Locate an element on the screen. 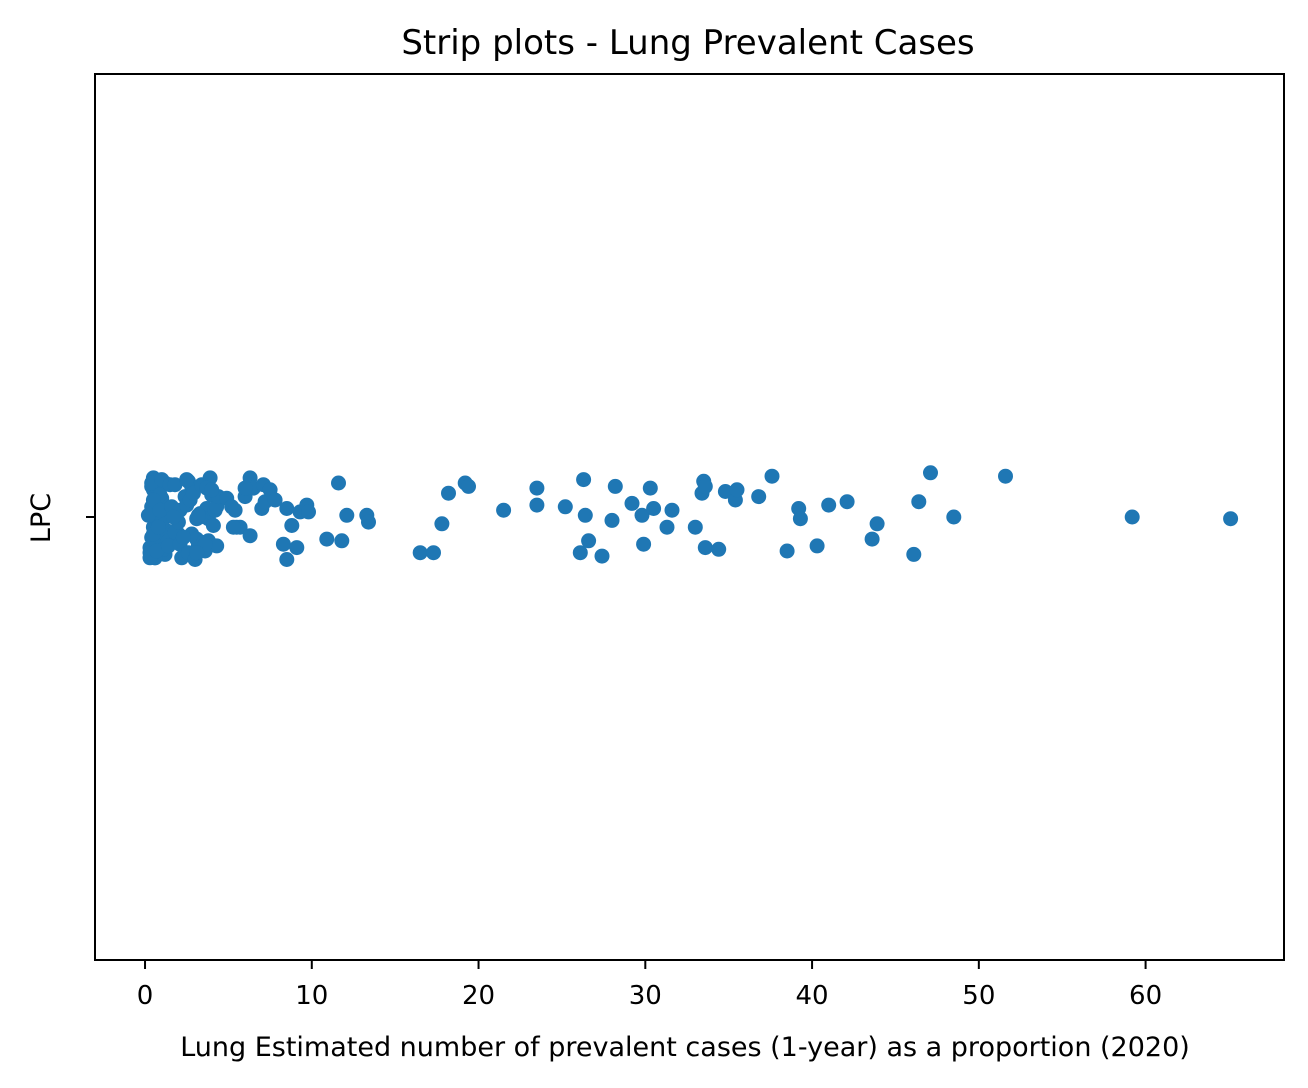  x-axis-ticks: 0 10 20 30 40 50 60 is located at coordinates (649, 985).